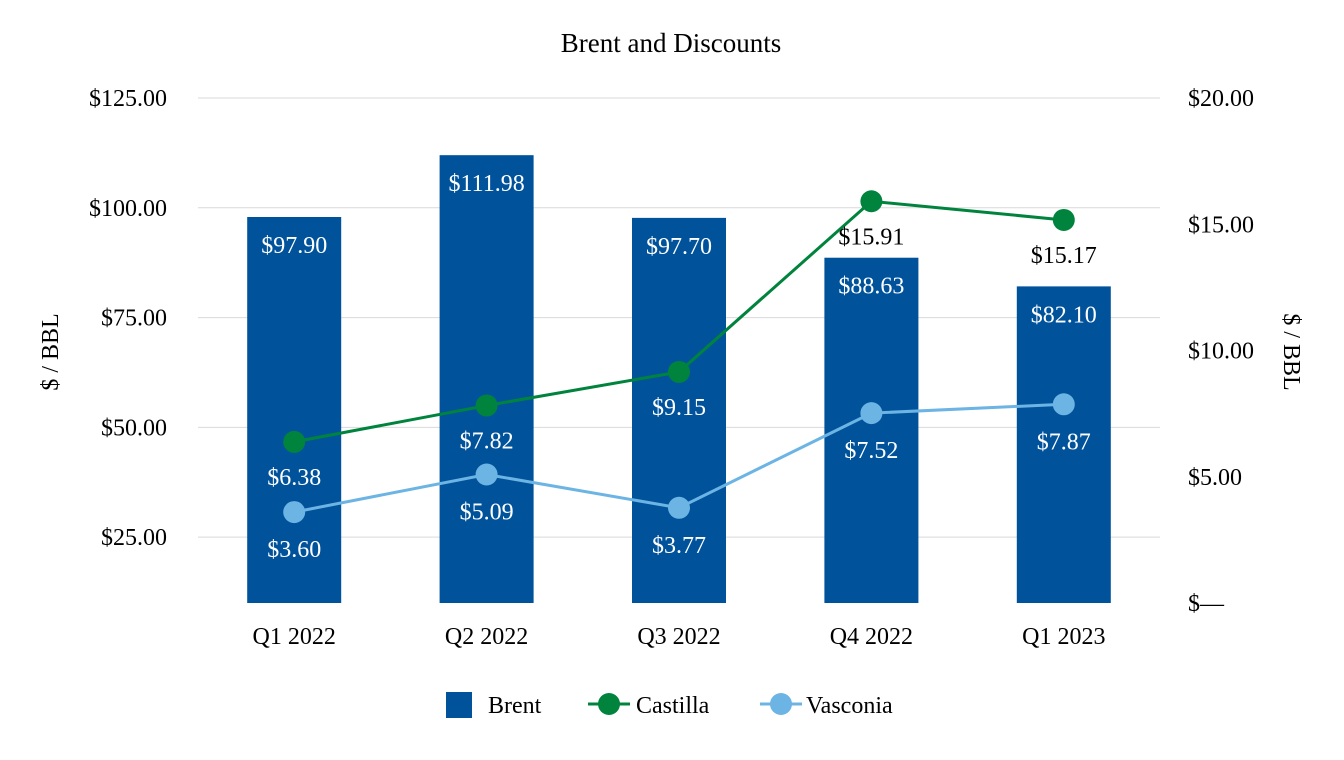 Image resolution: width=1344 pixels, height=760 pixels. What do you see at coordinates (515, 706) in the screenshot?
I see `legend-label-brent: Brent` at bounding box center [515, 706].